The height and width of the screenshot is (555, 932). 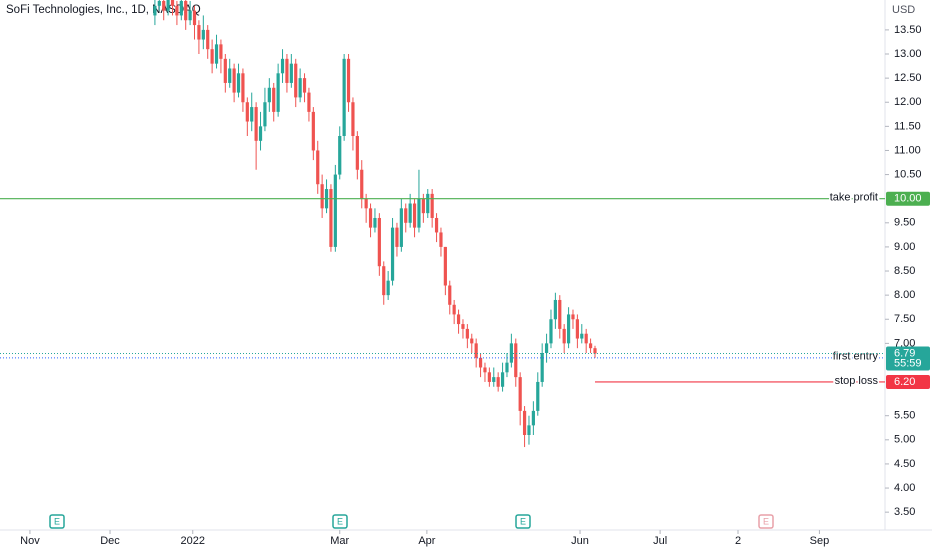 What do you see at coordinates (908, 363) in the screenshot?
I see `countdown-text: 55:59` at bounding box center [908, 363].